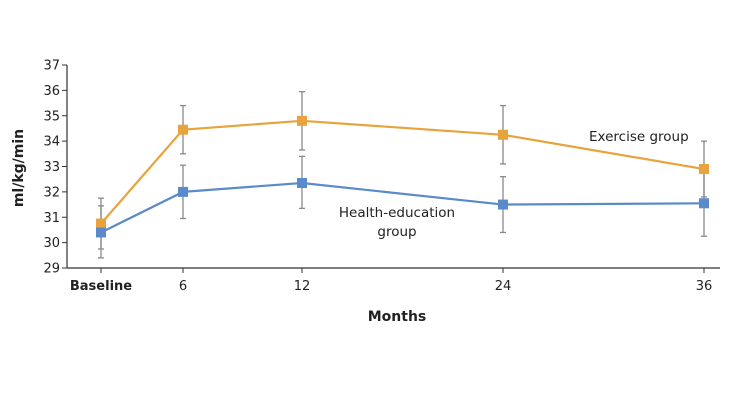 This screenshot has width=730, height=411. Describe the element at coordinates (51, 66) in the screenshot. I see `y-tick-label: 37` at that location.